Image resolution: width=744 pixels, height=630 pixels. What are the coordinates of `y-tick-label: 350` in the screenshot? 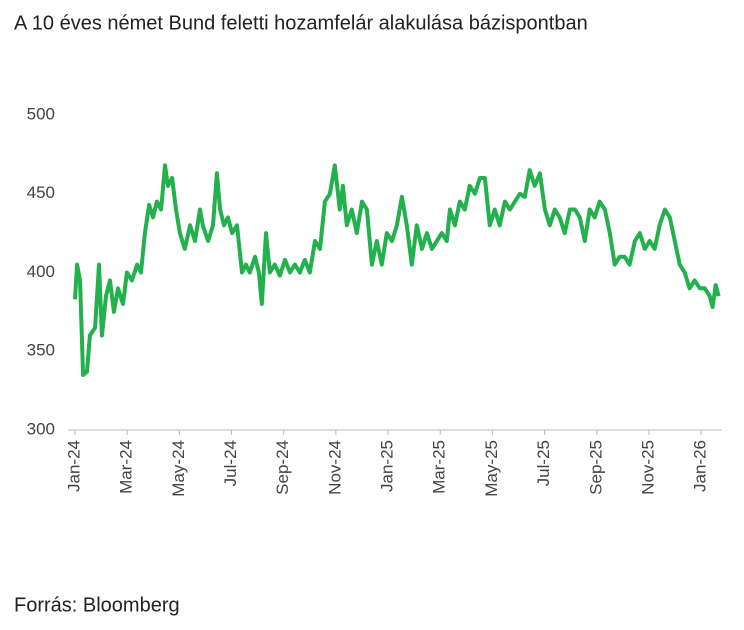 It's located at (41, 350).